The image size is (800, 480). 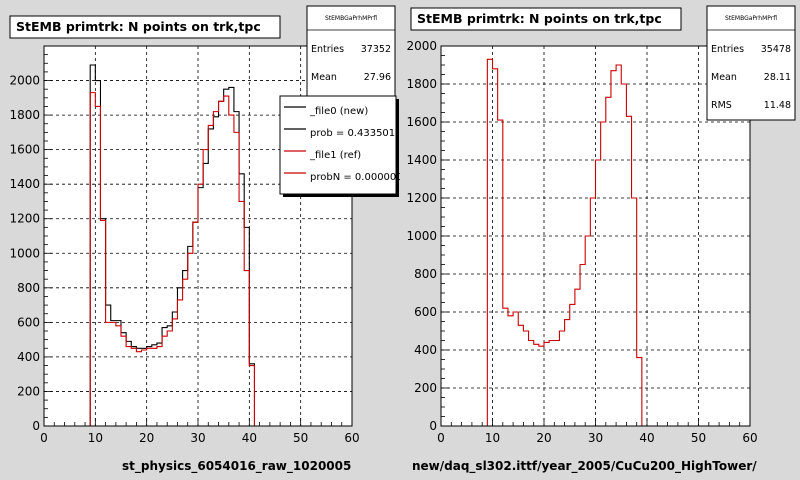 I want to click on legend-box, so click(x=338, y=145).